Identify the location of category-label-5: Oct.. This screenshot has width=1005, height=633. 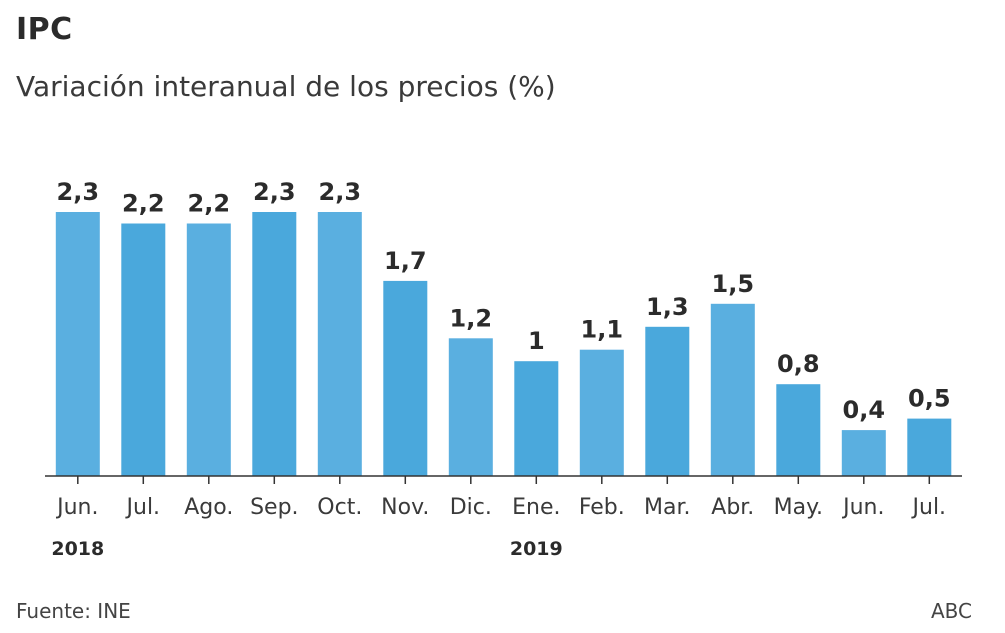
(339, 507).